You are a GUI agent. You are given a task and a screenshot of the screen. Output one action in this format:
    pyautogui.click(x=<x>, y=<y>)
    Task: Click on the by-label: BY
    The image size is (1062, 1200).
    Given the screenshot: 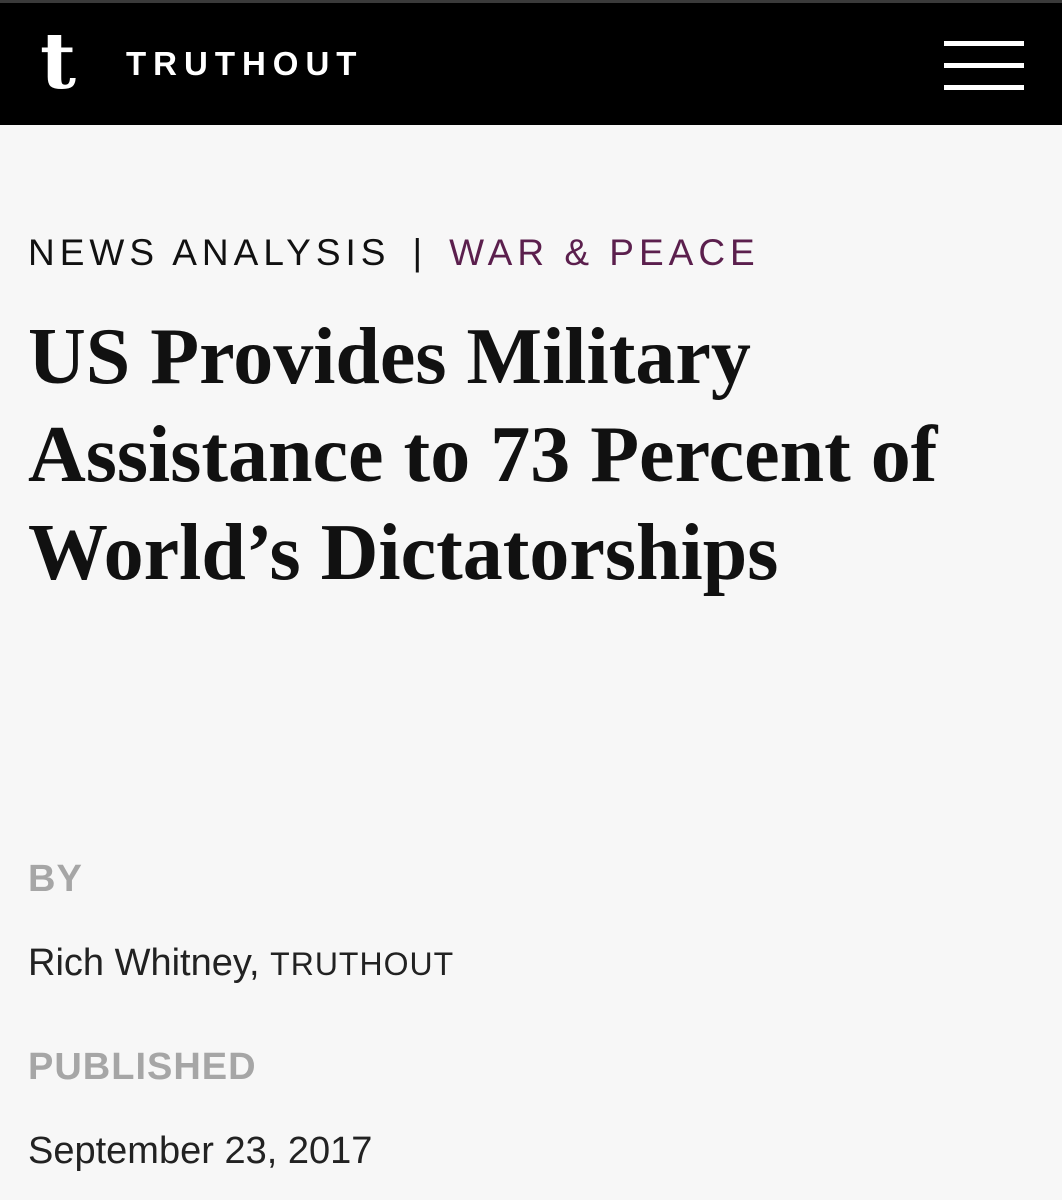 What is the action you would take?
    pyautogui.click(x=55, y=879)
    